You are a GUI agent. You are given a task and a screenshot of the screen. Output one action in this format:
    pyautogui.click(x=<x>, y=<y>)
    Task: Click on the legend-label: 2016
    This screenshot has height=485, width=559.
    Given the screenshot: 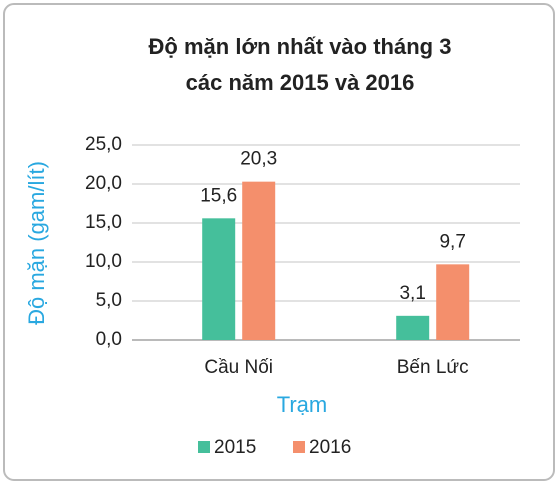 What is the action you would take?
    pyautogui.click(x=330, y=447)
    